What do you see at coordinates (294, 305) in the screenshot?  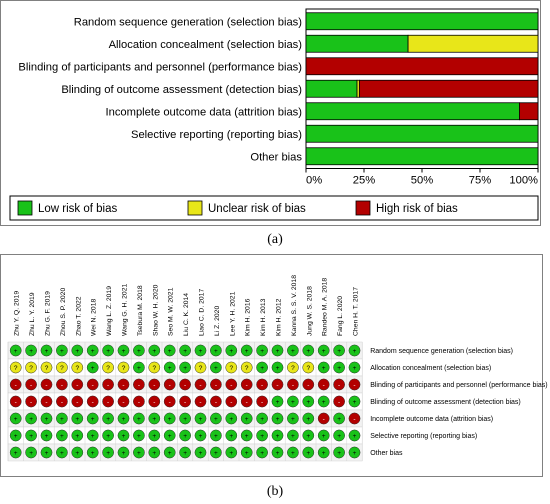 I see `study-label: Kanna S. S. V. 2018` at bounding box center [294, 305].